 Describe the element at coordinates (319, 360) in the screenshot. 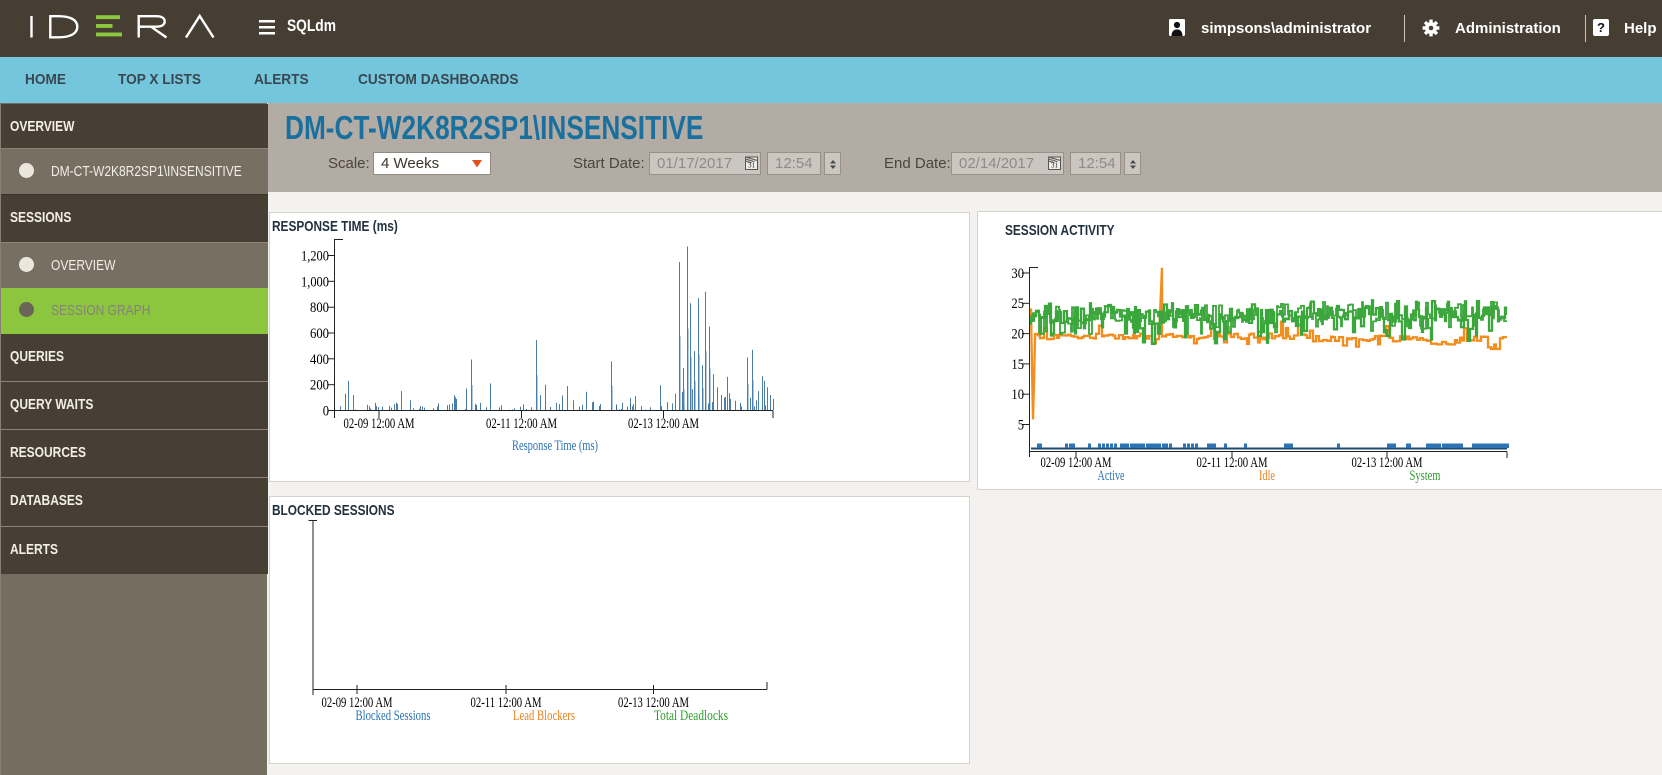

I see `svg-text: 400` at that location.